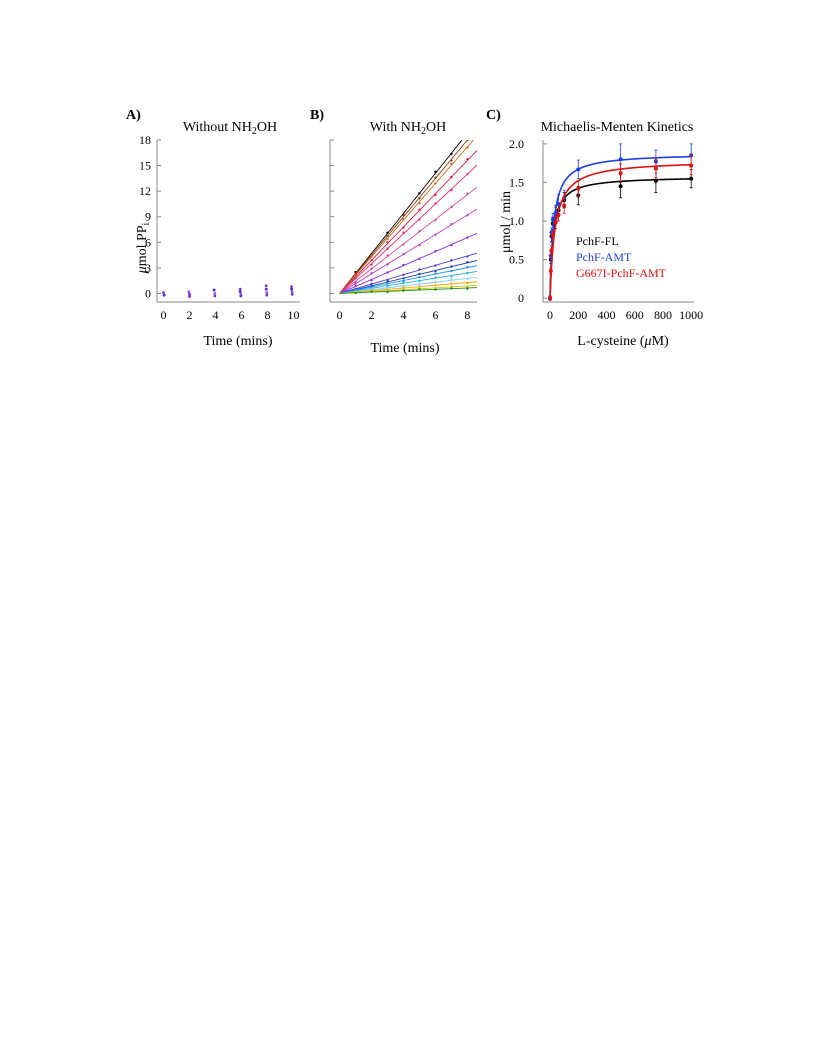  Describe the element at coordinates (268, 315) in the screenshot. I see `panel-a-xtick-label: 8` at that location.